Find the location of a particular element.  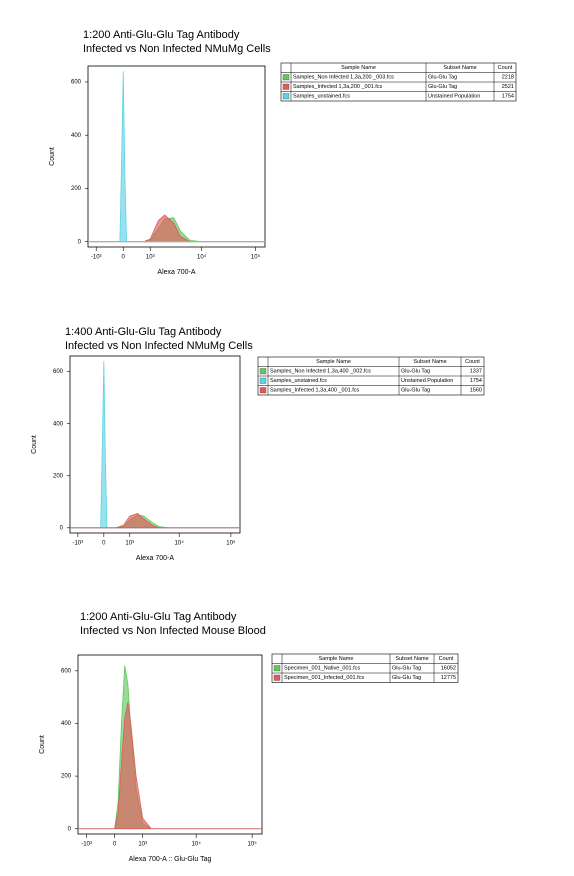

legend-count: 2218 is located at coordinates (508, 78).